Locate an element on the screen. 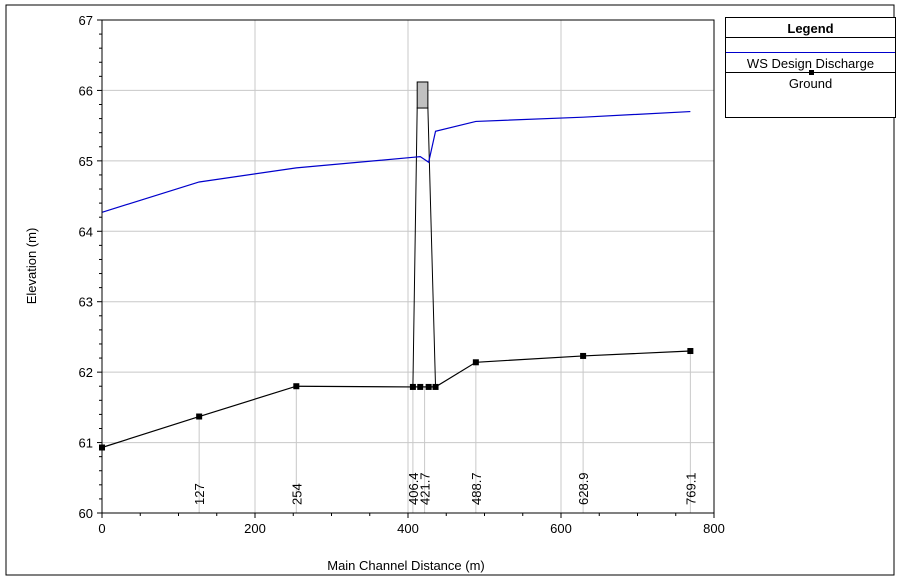 This screenshot has height=586, width=902. station-label: 254 is located at coordinates (296, 494).